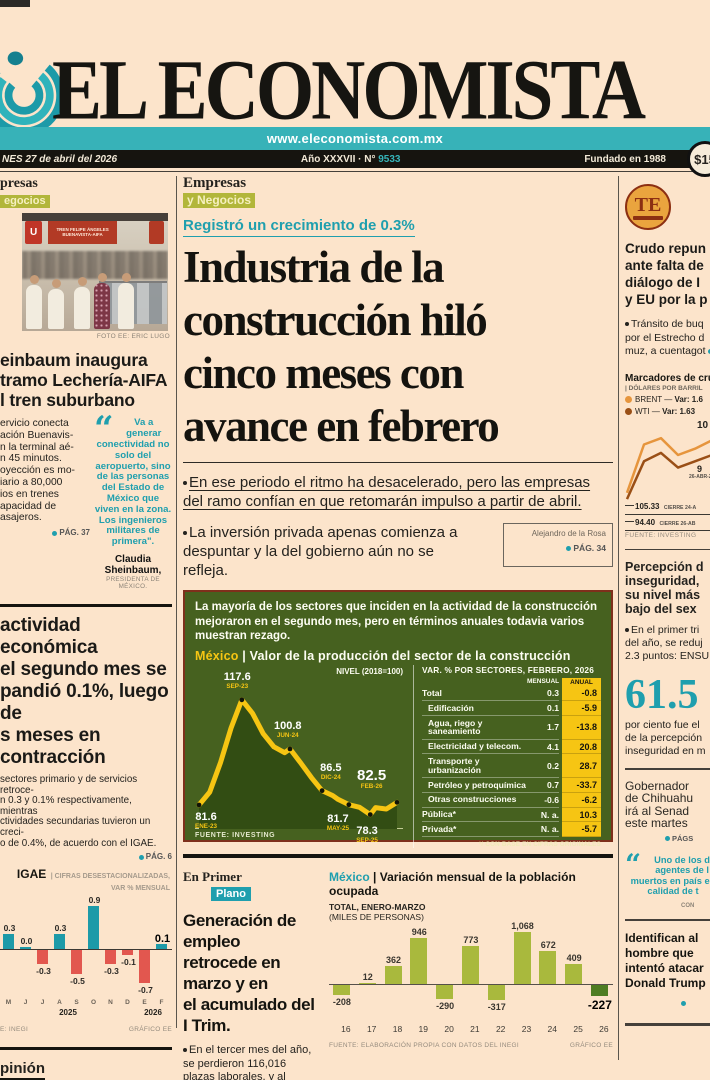  I want to click on row-label: Transporte y urbanización, so click(474, 766).